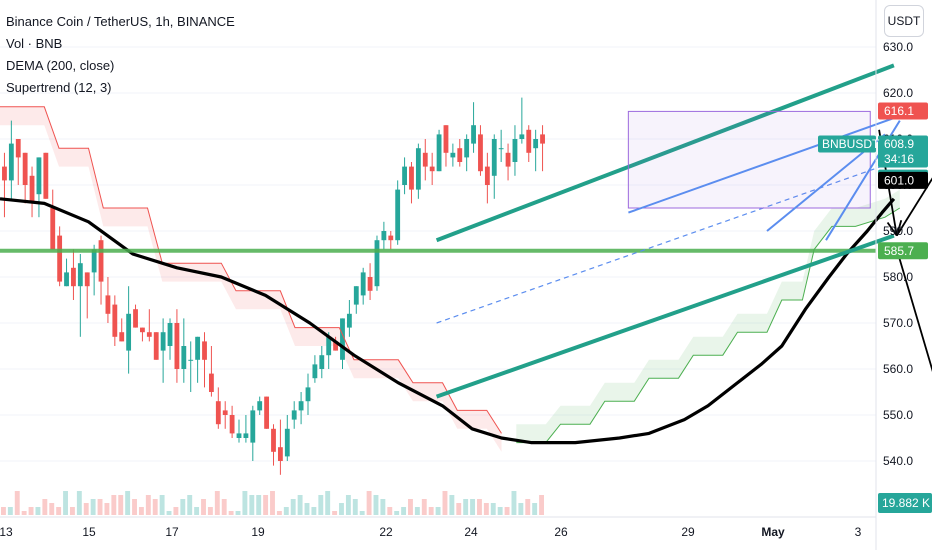 This screenshot has width=932, height=550. Describe the element at coordinates (898, 47) in the screenshot. I see `y-tick-label: 630.0` at that location.